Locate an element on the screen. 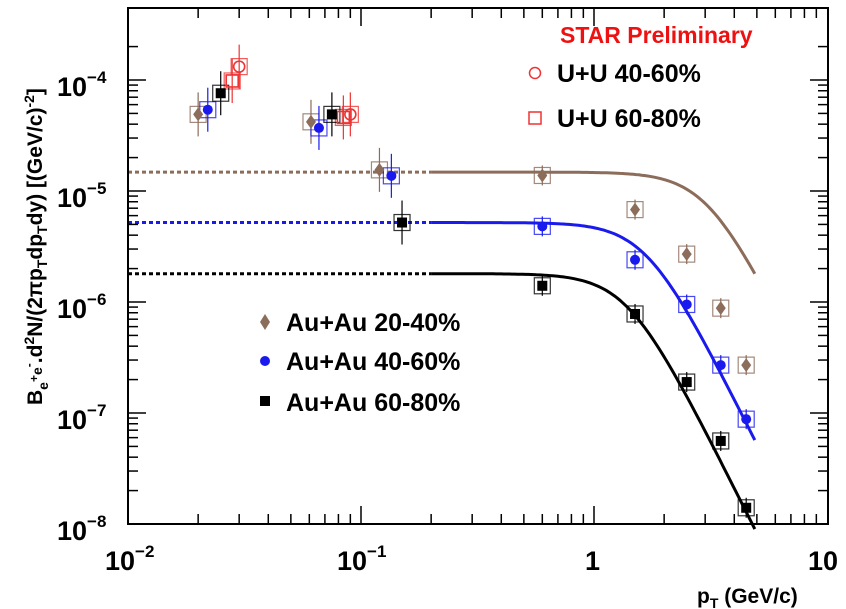 The height and width of the screenshot is (609, 846). legend-label-uu-40-60: U+U 40-60% is located at coordinates (629, 74).